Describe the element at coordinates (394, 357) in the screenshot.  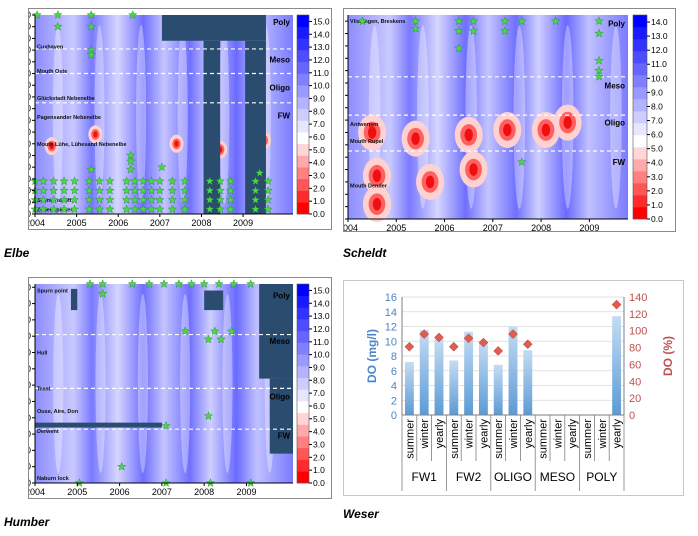
I see `y-tick-label: 8` at that location.